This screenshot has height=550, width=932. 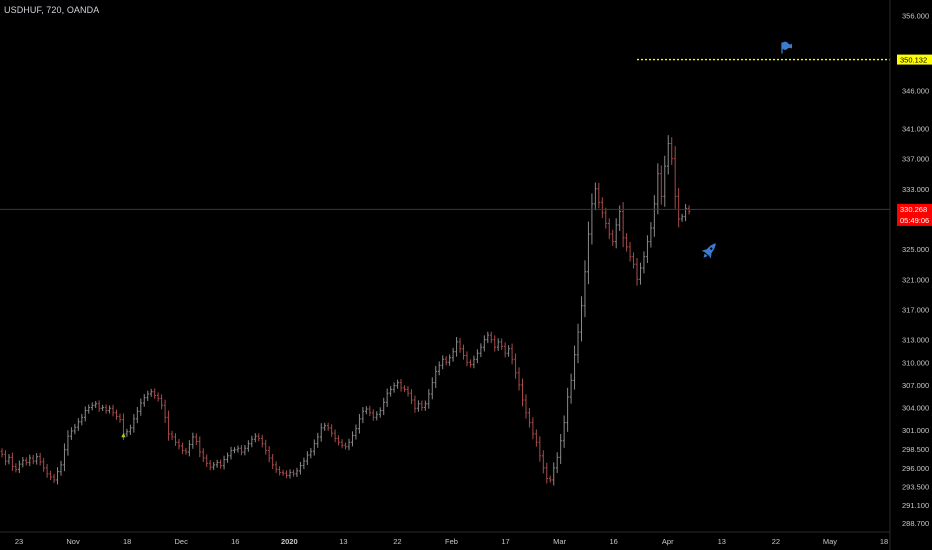 I want to click on y-tick-label: 291.100, so click(x=915, y=505).